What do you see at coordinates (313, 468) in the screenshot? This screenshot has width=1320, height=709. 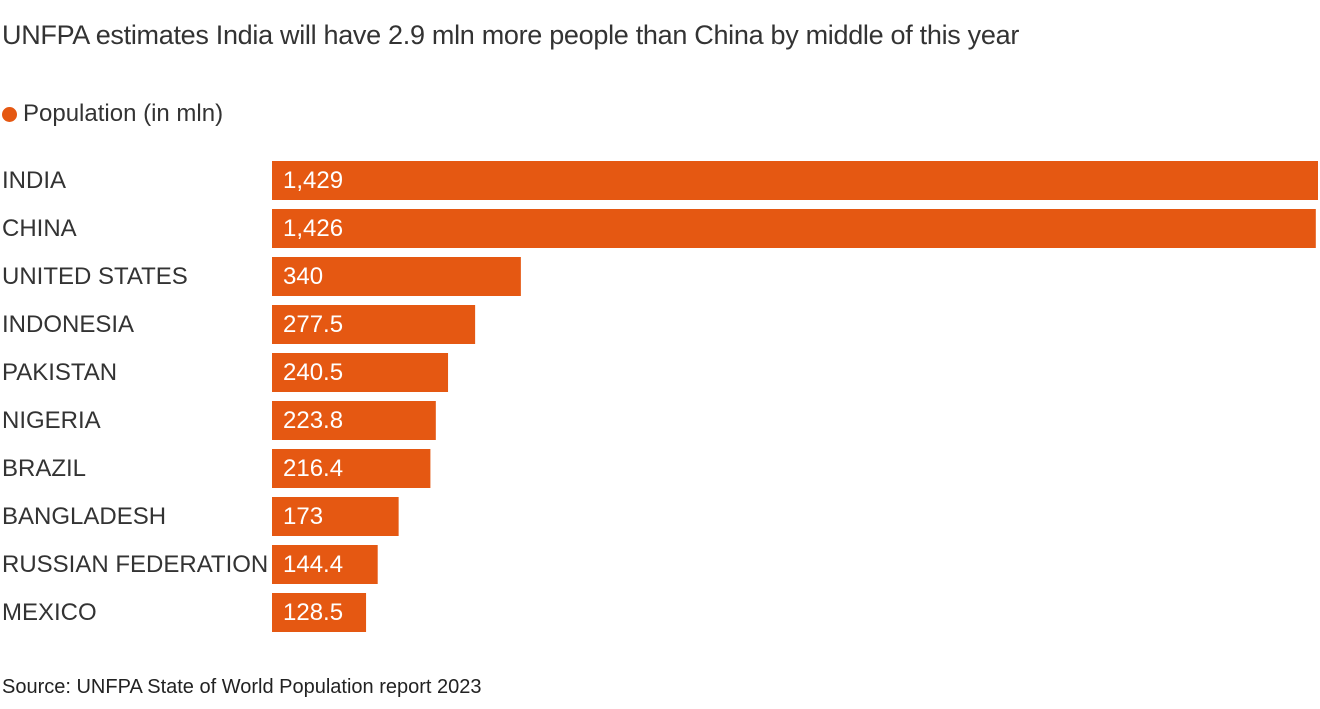 I see `value-label: 216.4` at bounding box center [313, 468].